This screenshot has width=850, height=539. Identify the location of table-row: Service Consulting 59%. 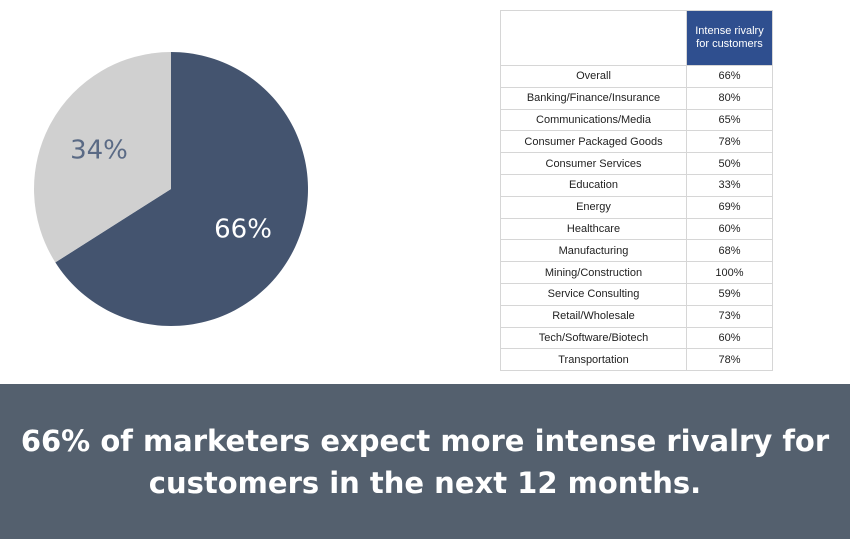
(636, 294).